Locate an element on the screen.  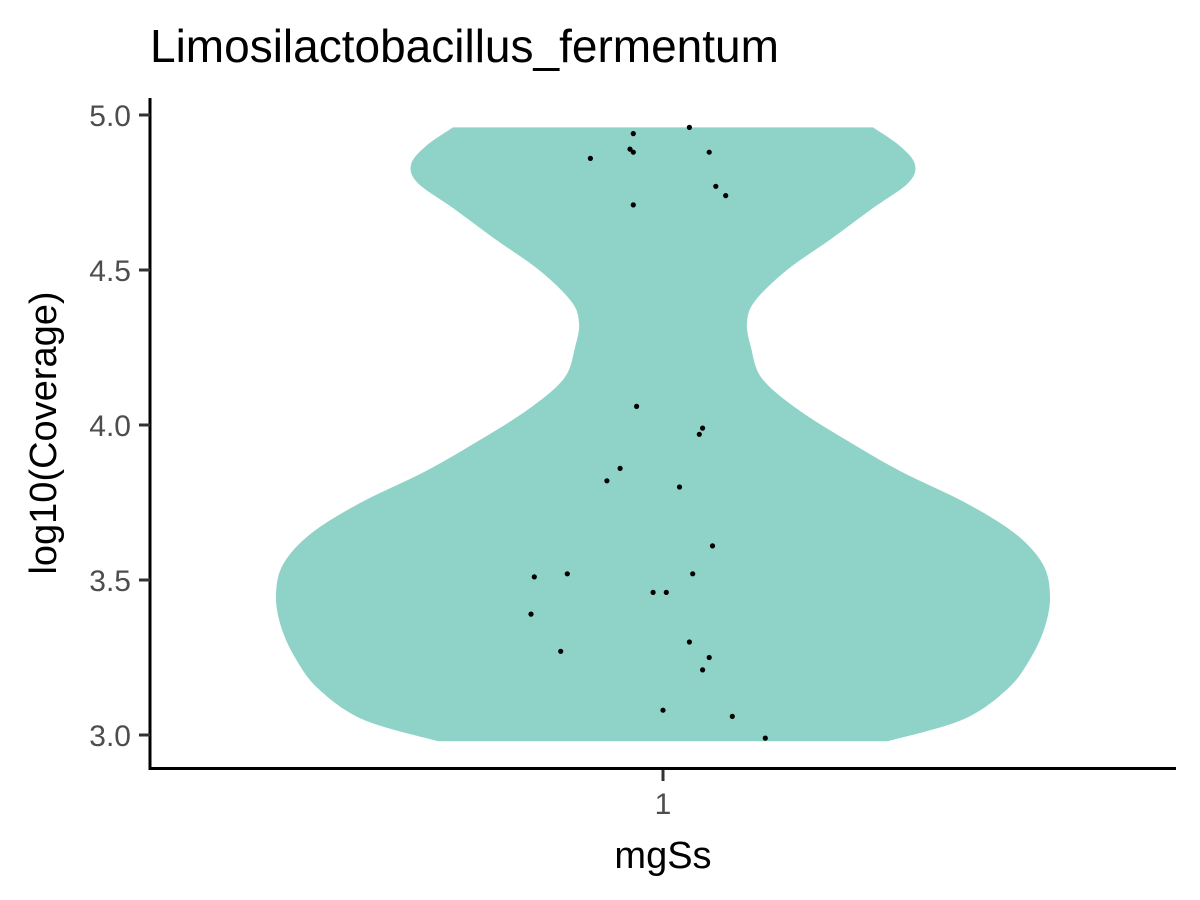
y-tick-label: 4.5 is located at coordinates (110, 271).